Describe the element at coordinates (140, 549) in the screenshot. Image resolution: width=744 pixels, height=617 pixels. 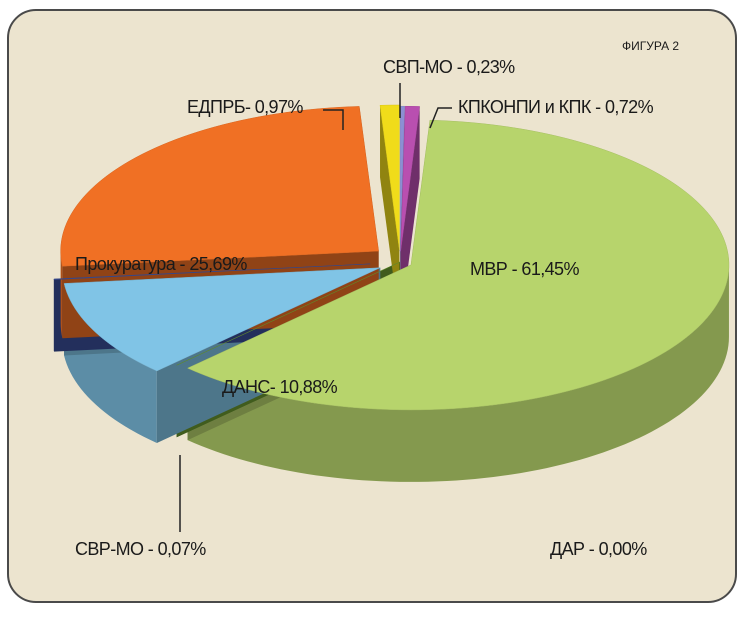
I see `slice-label: СВР-МО - 0,07%` at that location.